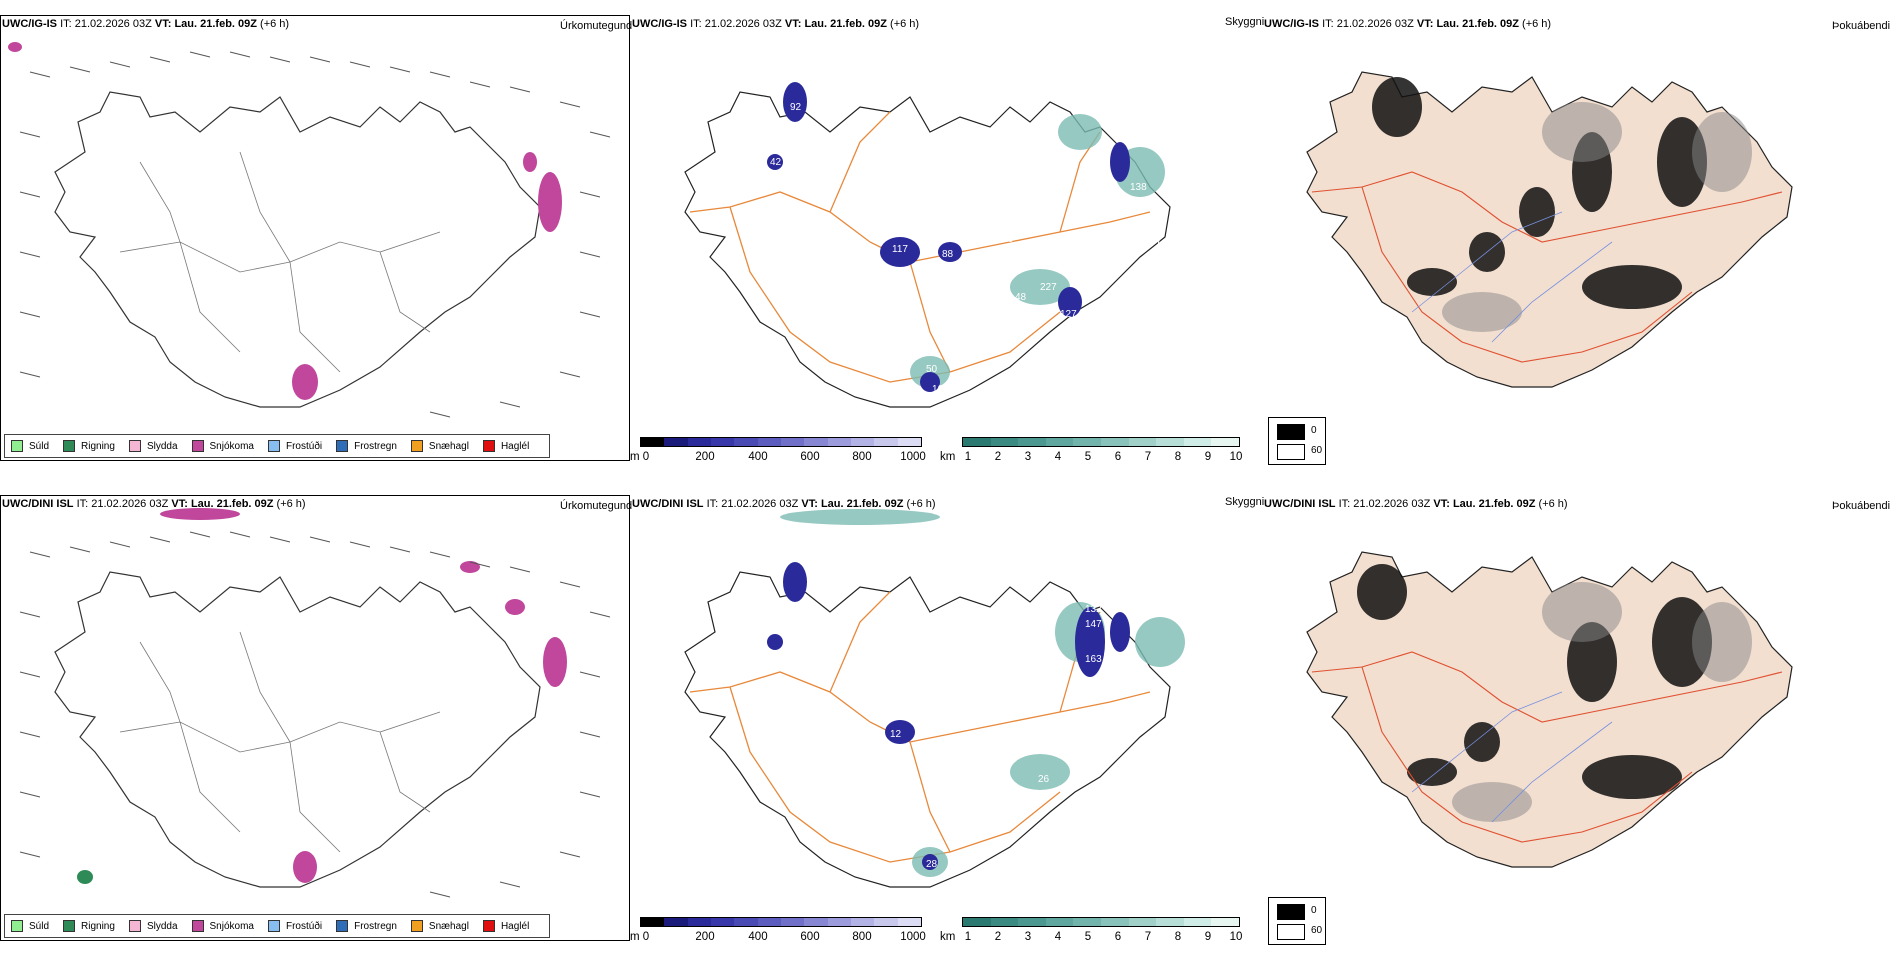 The image size is (1900, 962). What do you see at coordinates (705, 457) in the screenshot?
I see `ceiling-tick: 200` at bounding box center [705, 457].